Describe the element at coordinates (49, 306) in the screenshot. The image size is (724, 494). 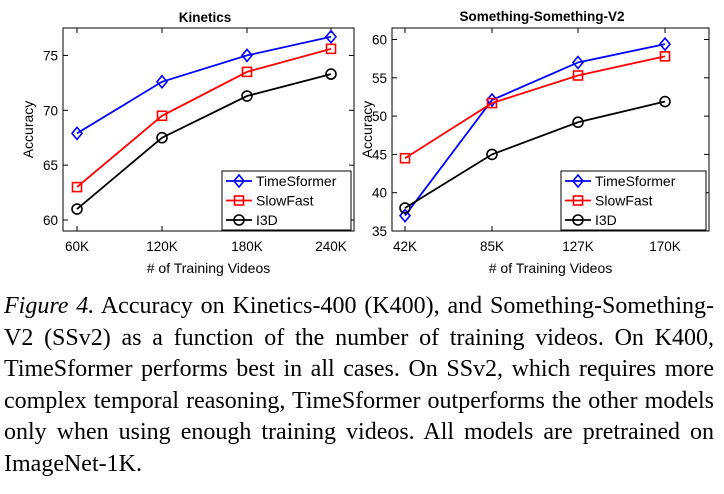
I see `caption-label: Figure 4.` at that location.